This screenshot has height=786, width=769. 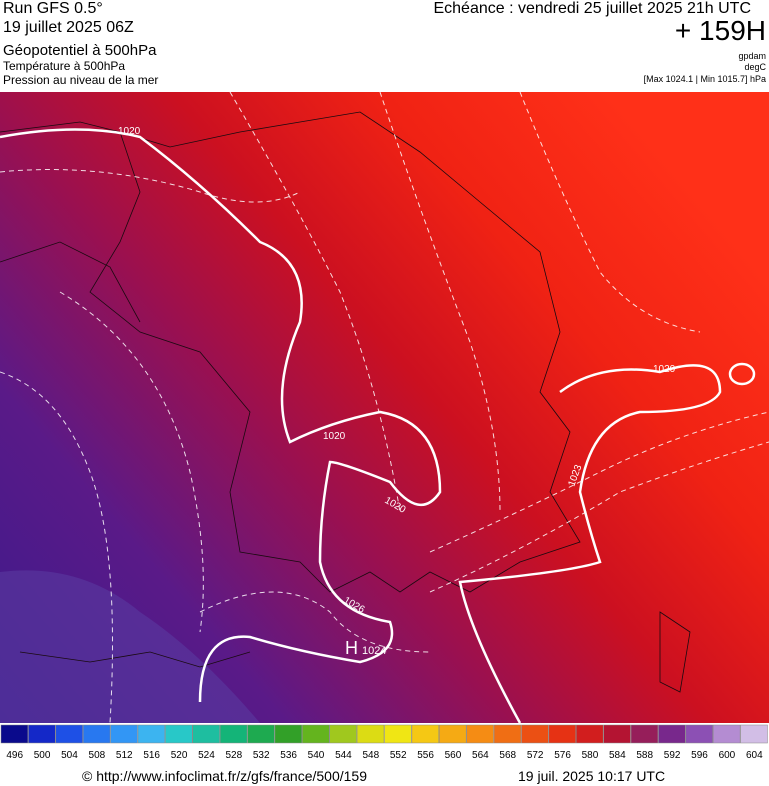 What do you see at coordinates (644, 755) in the screenshot?
I see `colorbar-label: 588` at bounding box center [644, 755].